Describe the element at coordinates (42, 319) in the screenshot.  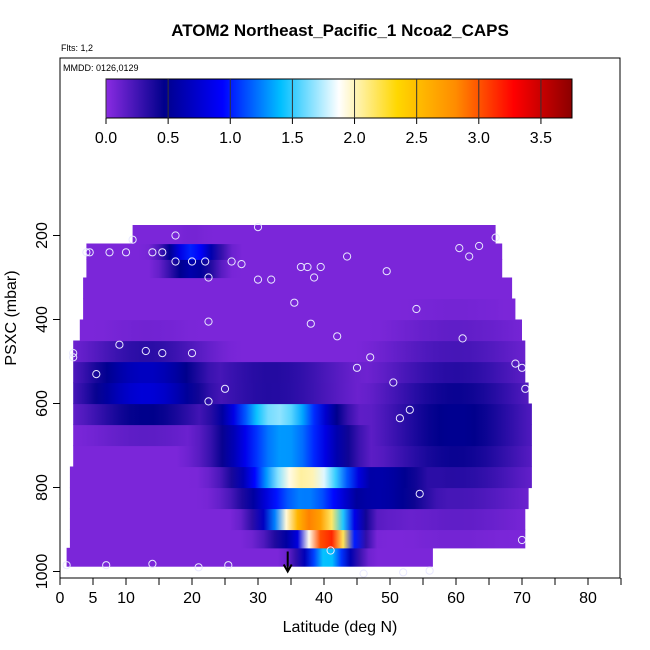
I see `y-tick-label: 400` at that location.